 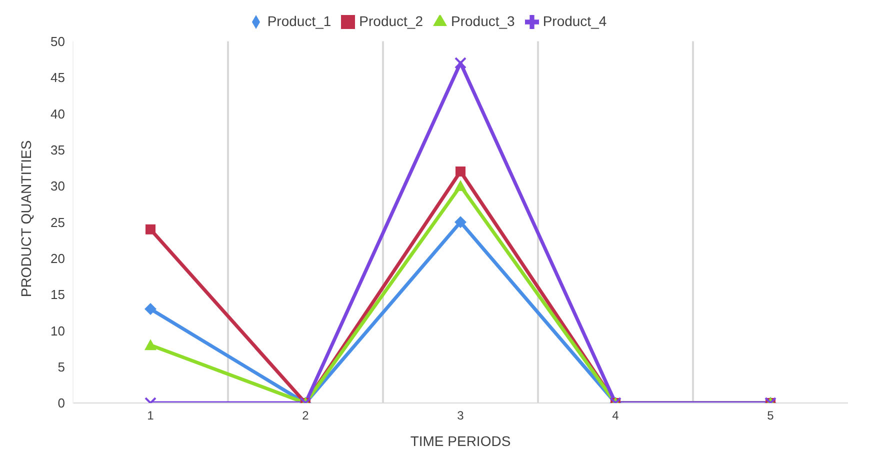 What do you see at coordinates (57, 114) in the screenshot?
I see `y-tick-label: 40` at bounding box center [57, 114].